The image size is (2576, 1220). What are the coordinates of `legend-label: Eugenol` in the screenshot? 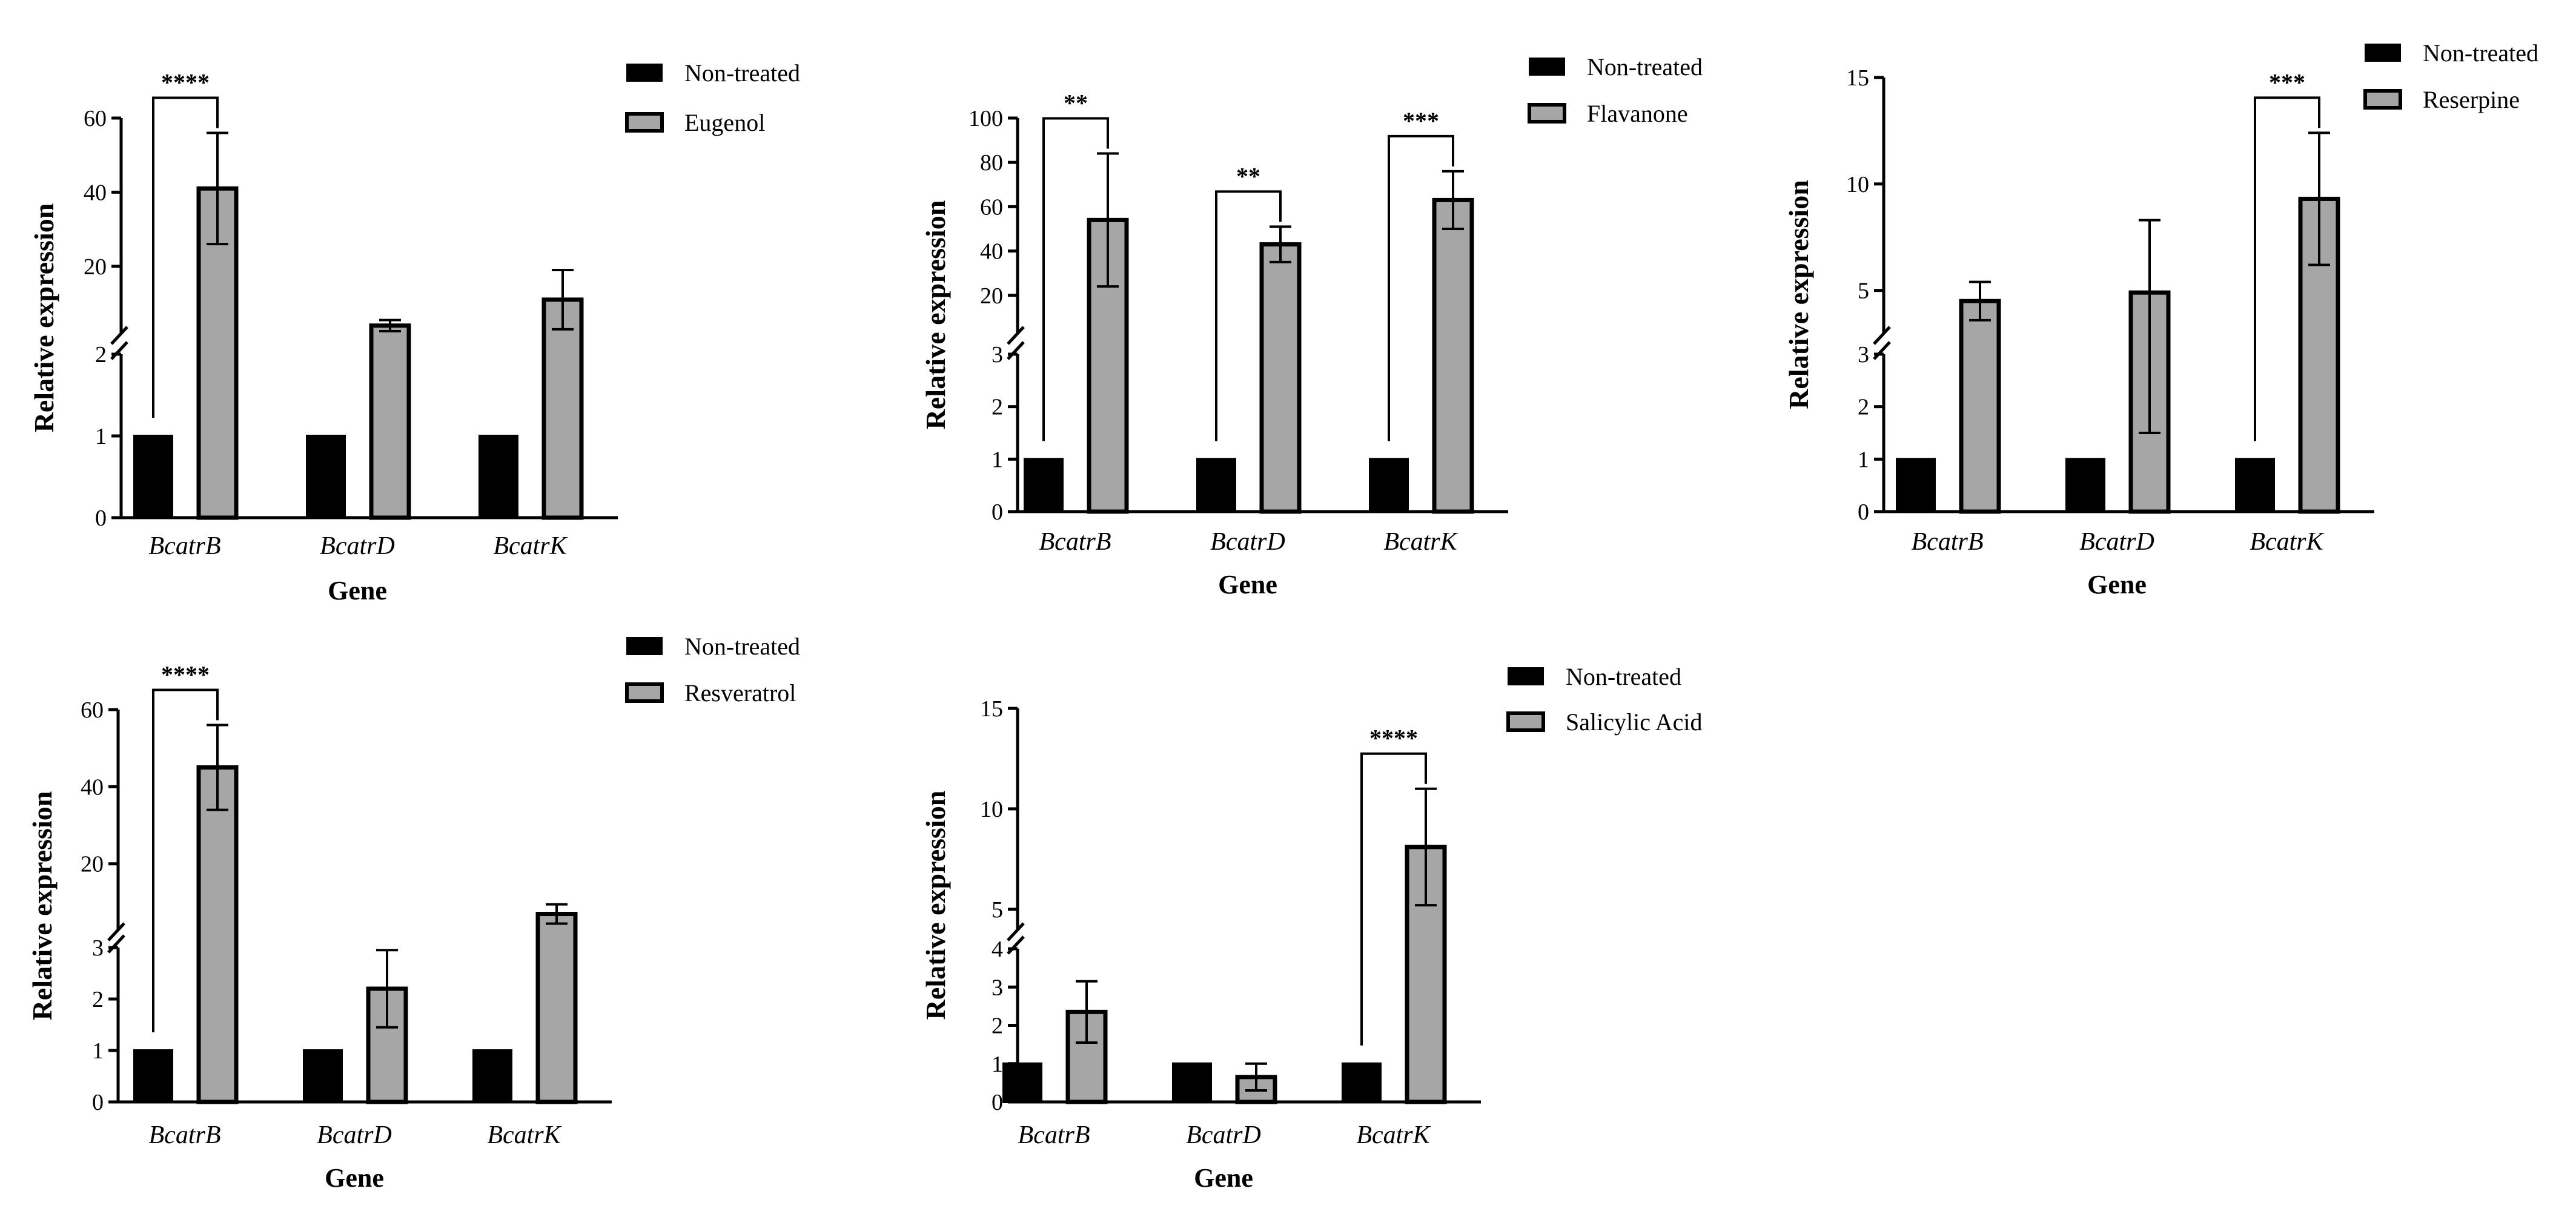 It's located at (724, 122).